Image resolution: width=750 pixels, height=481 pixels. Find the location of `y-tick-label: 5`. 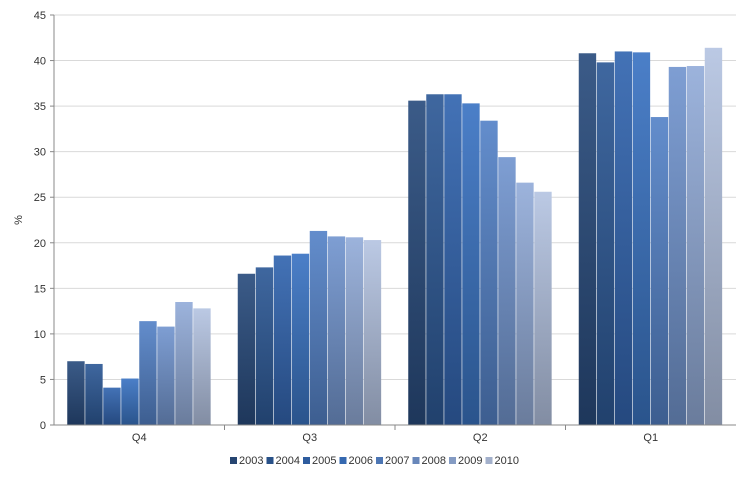

y-tick-label: 5 is located at coordinates (43, 380).